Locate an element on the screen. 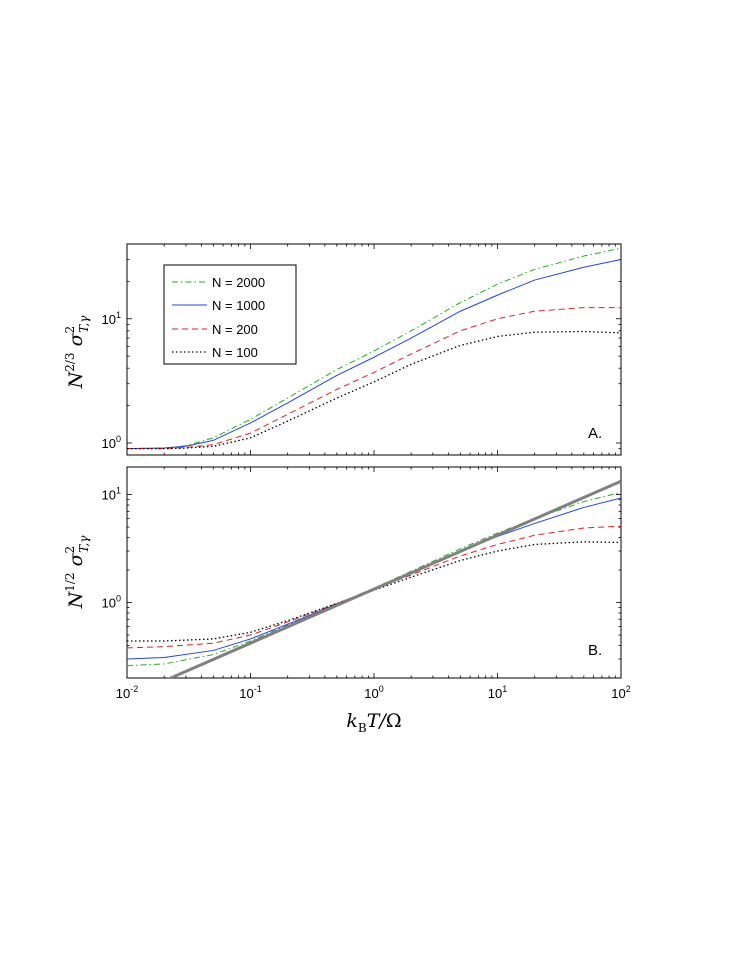 The image size is (747, 967). panel-a-y-tick-label: 10⁰ is located at coordinates (111, 442).